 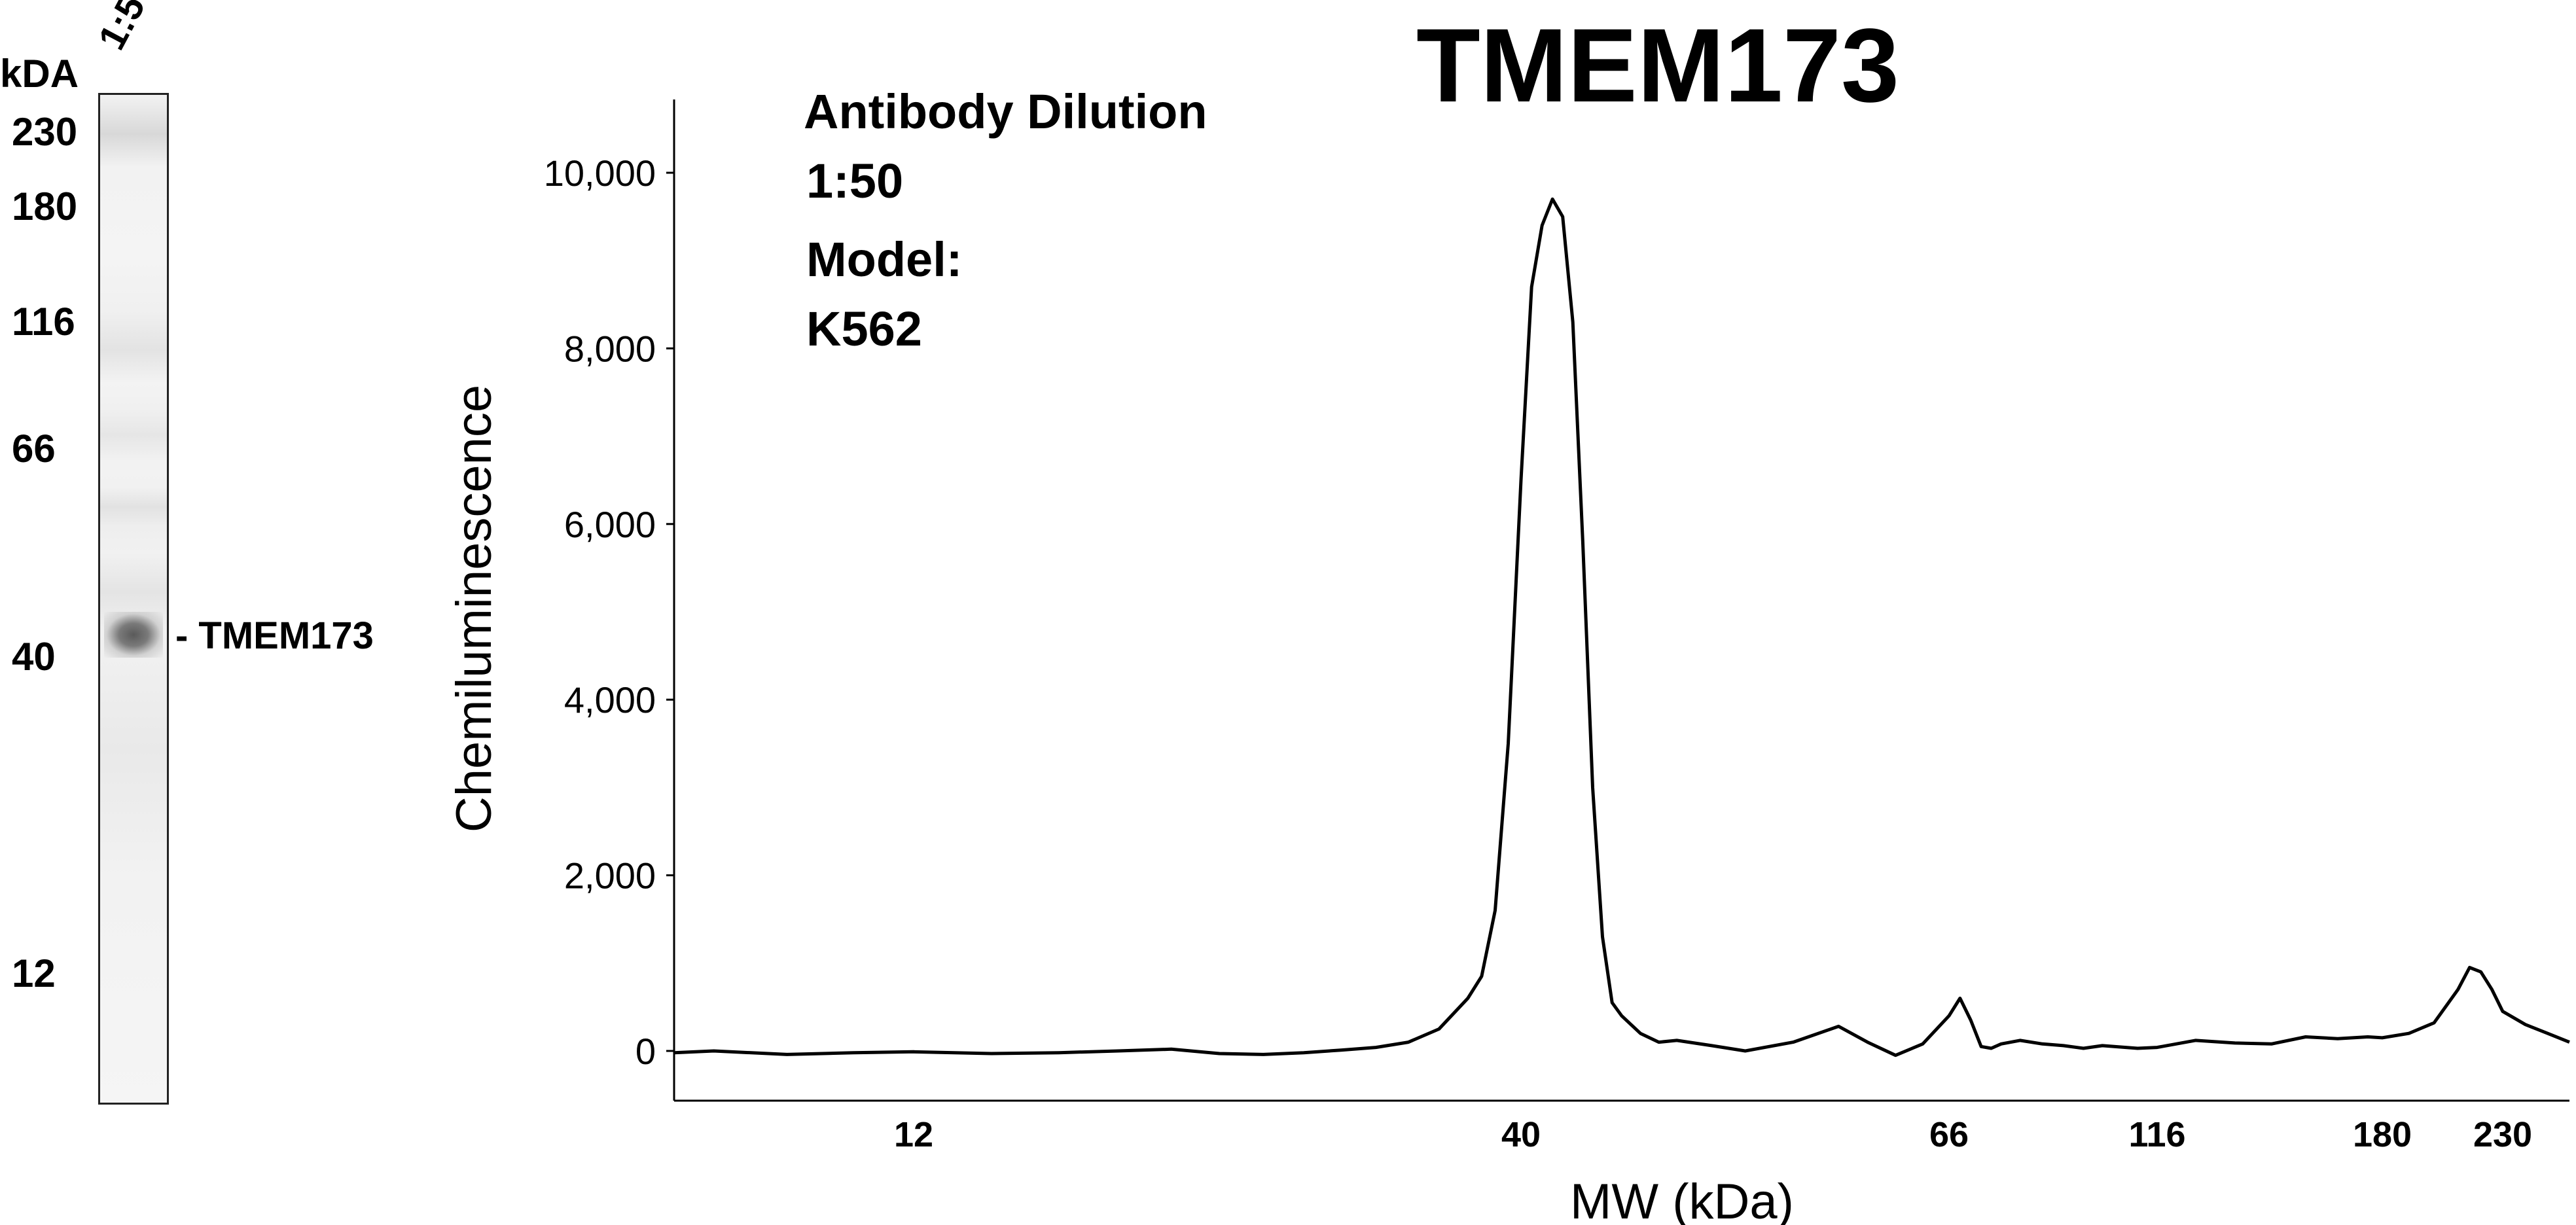 I want to click on annotation-antibody-dilution: Antibody Dilution, so click(x=1006, y=111).